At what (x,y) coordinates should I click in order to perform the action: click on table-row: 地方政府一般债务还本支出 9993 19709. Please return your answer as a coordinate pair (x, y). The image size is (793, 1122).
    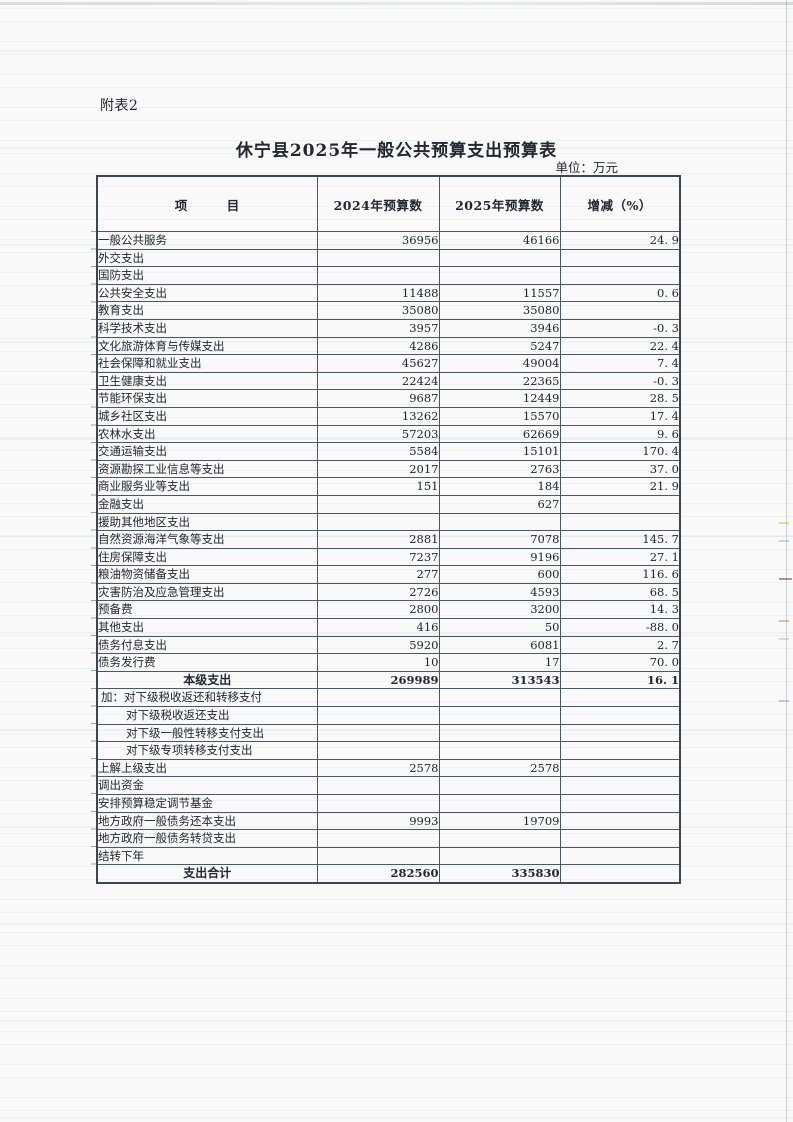
    Looking at the image, I should click on (388, 821).